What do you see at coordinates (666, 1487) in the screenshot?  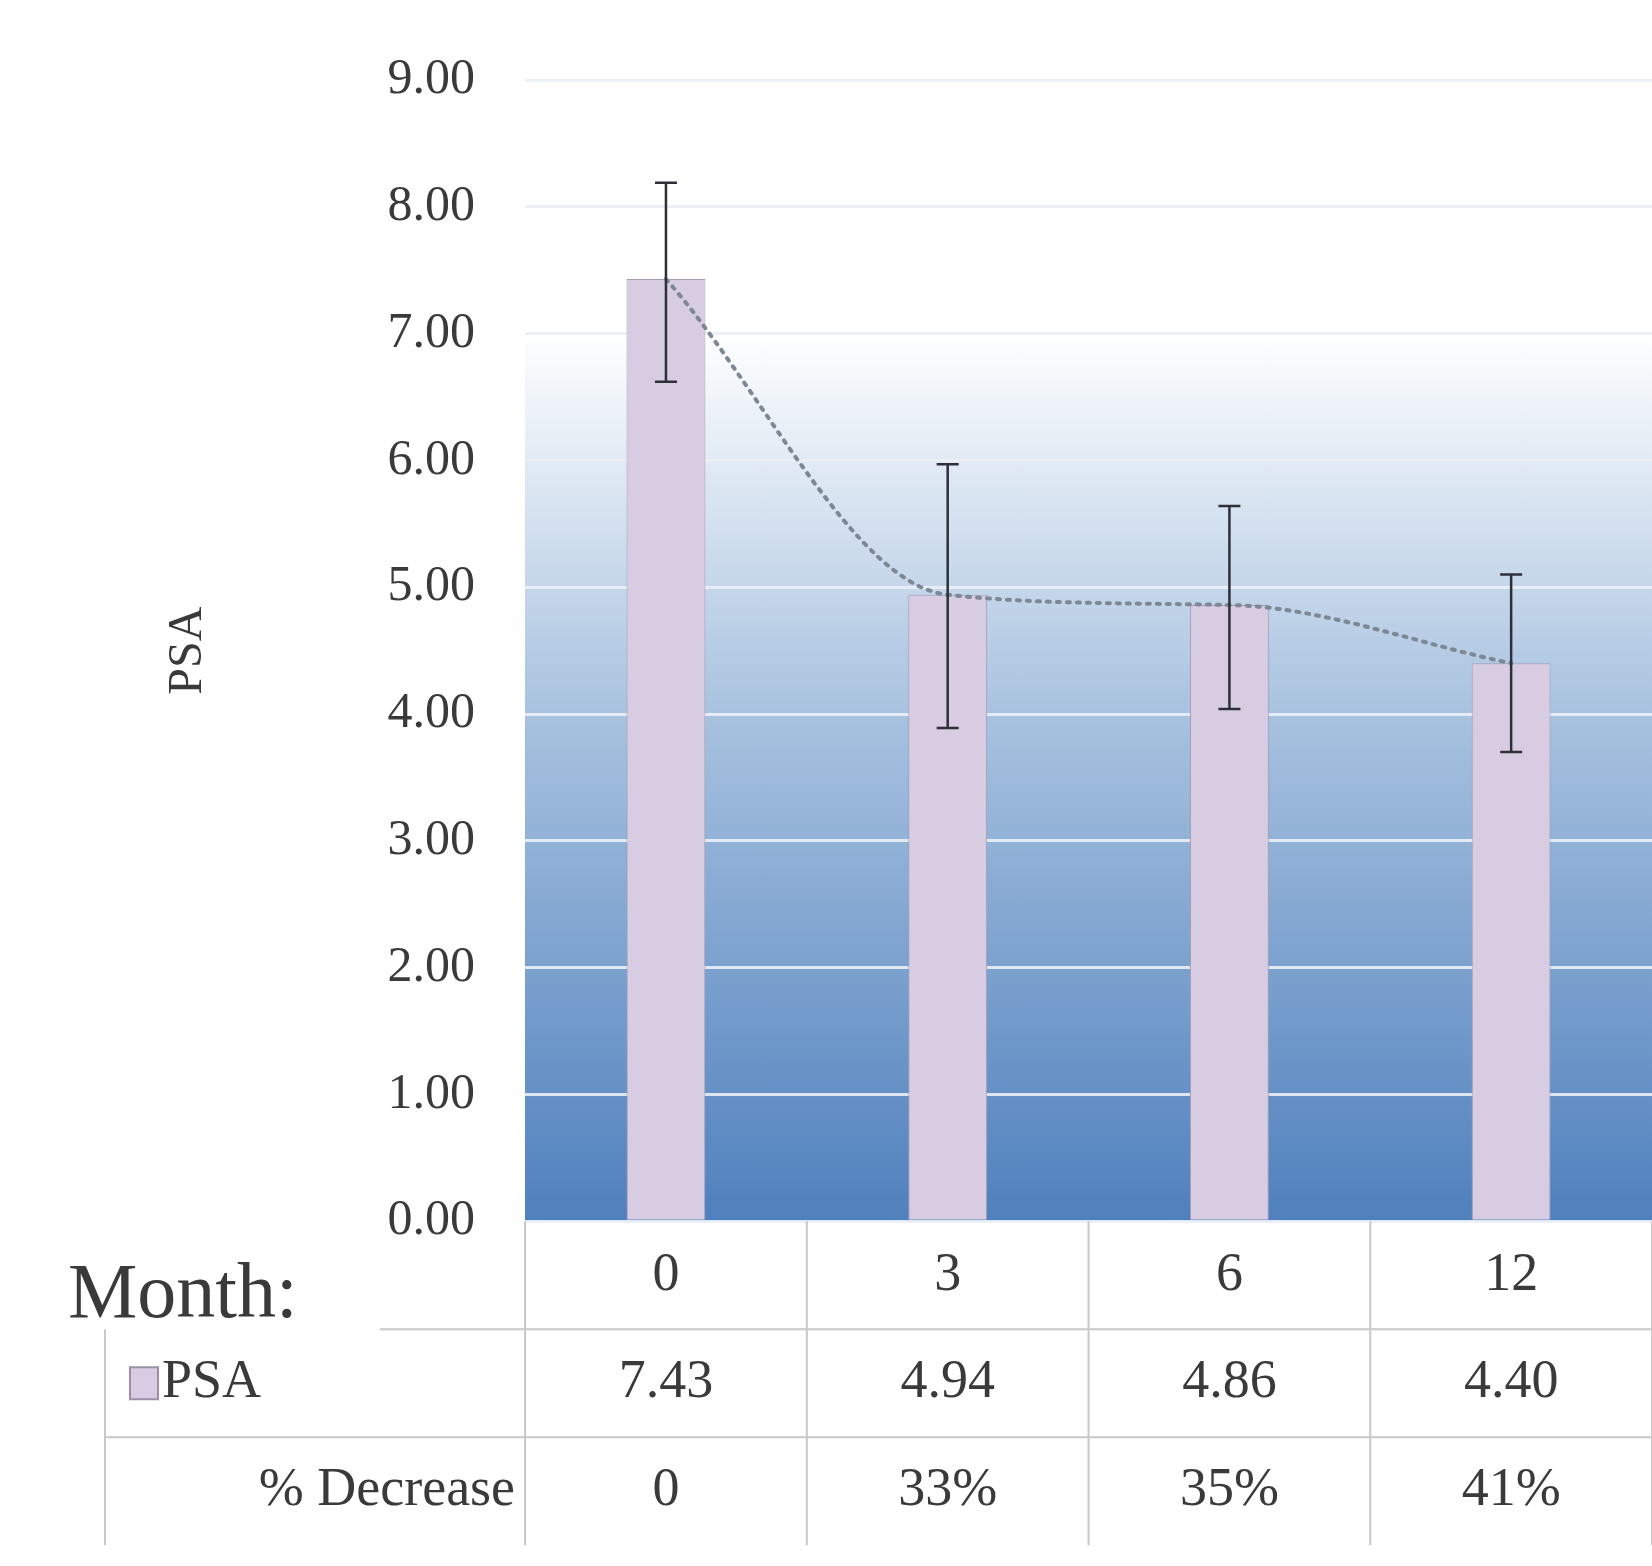 I see `text: 0` at bounding box center [666, 1487].